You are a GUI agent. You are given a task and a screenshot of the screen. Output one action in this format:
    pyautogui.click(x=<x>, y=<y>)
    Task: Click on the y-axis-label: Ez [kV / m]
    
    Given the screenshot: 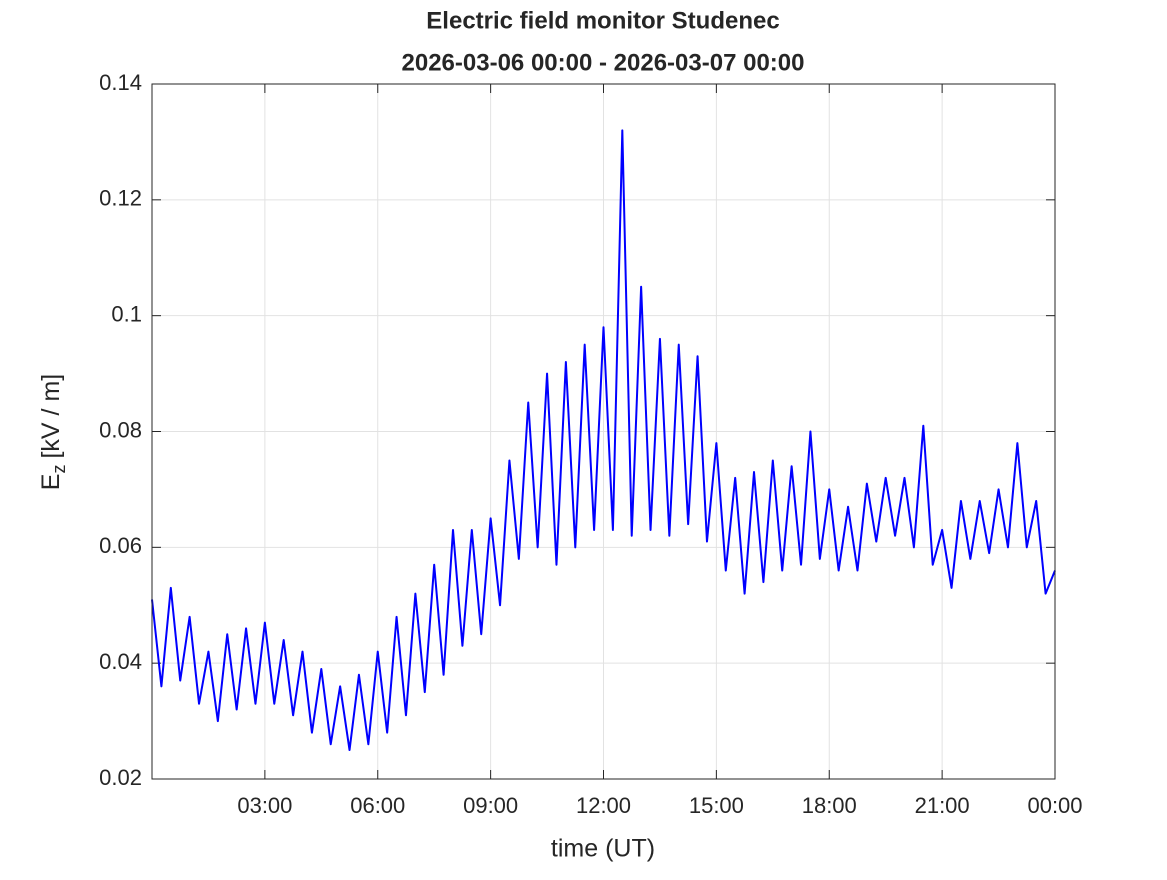 What is the action you would take?
    pyautogui.click(x=53, y=432)
    